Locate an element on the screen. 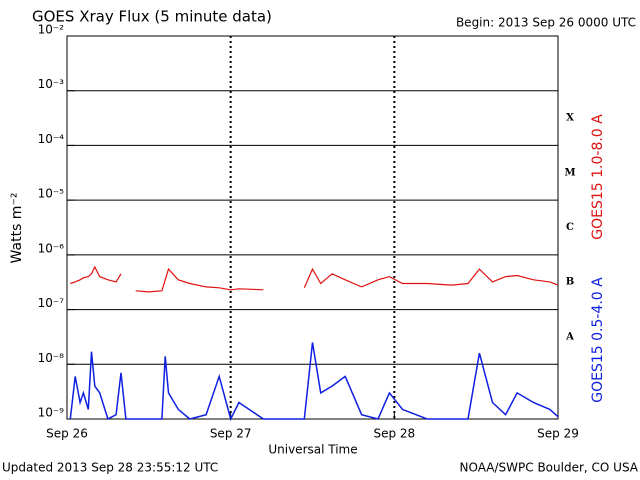 This screenshot has height=480, width=640. flare-class: M is located at coordinates (569, 172).